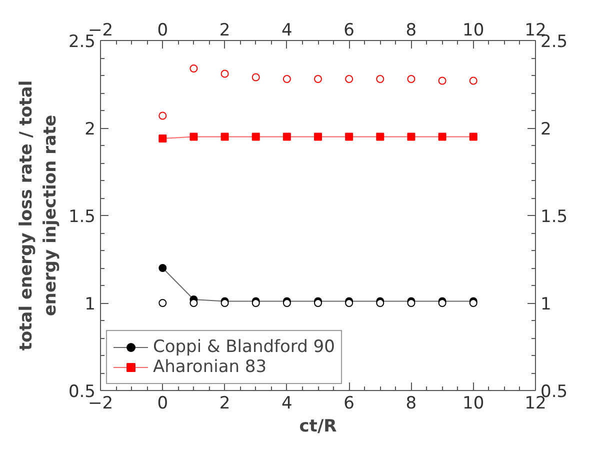 This screenshot has height=456, width=590. What do you see at coordinates (38, 215) in the screenshot?
I see `y-axis-title: total energy loss rate / total energy injection rate` at bounding box center [38, 215].